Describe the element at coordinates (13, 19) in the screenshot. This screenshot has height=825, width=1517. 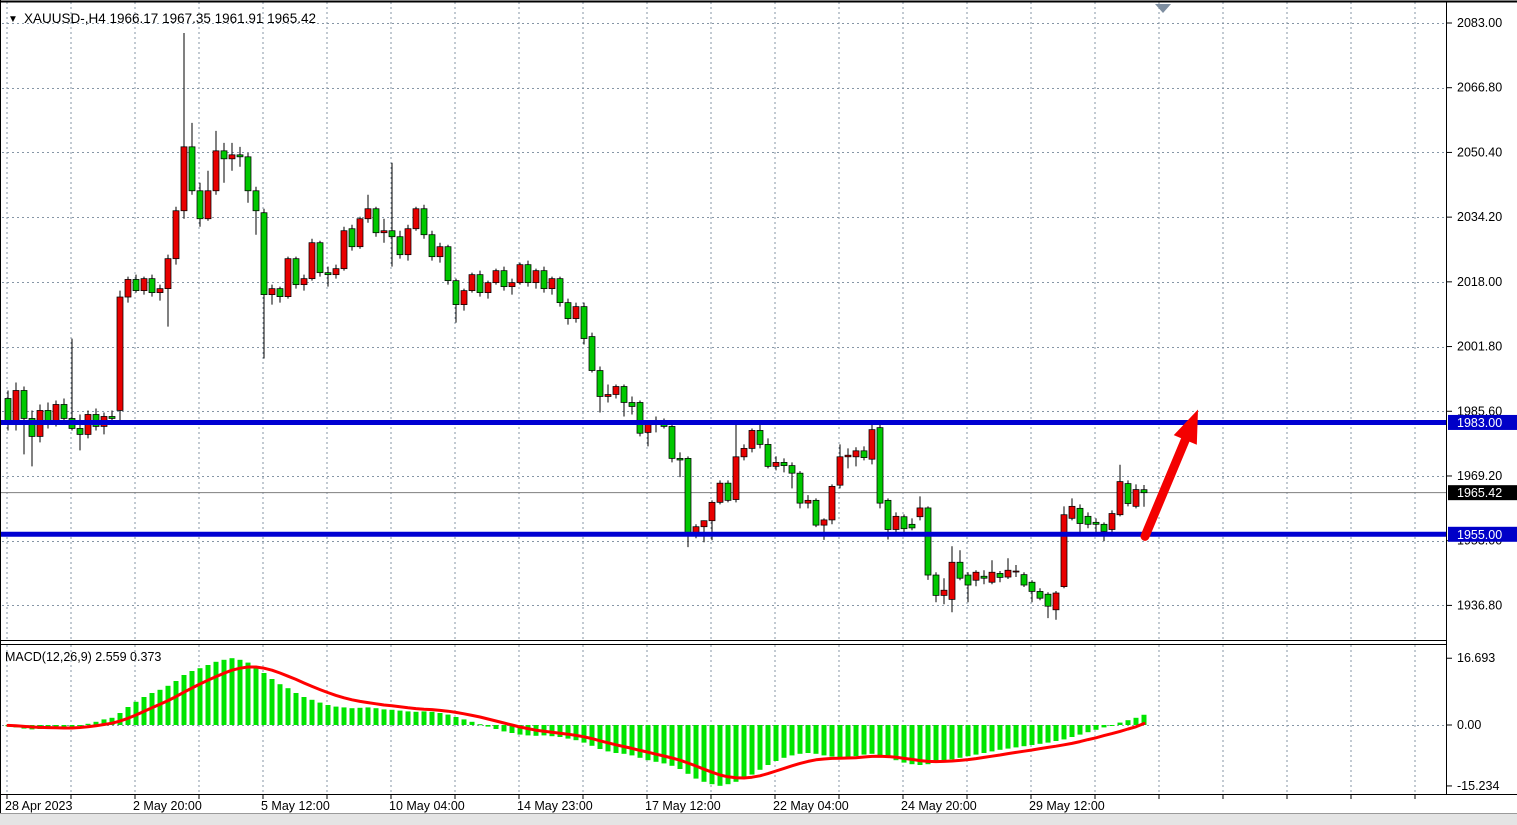
I see `symbol-dropdown-icon: ▼` at that location.